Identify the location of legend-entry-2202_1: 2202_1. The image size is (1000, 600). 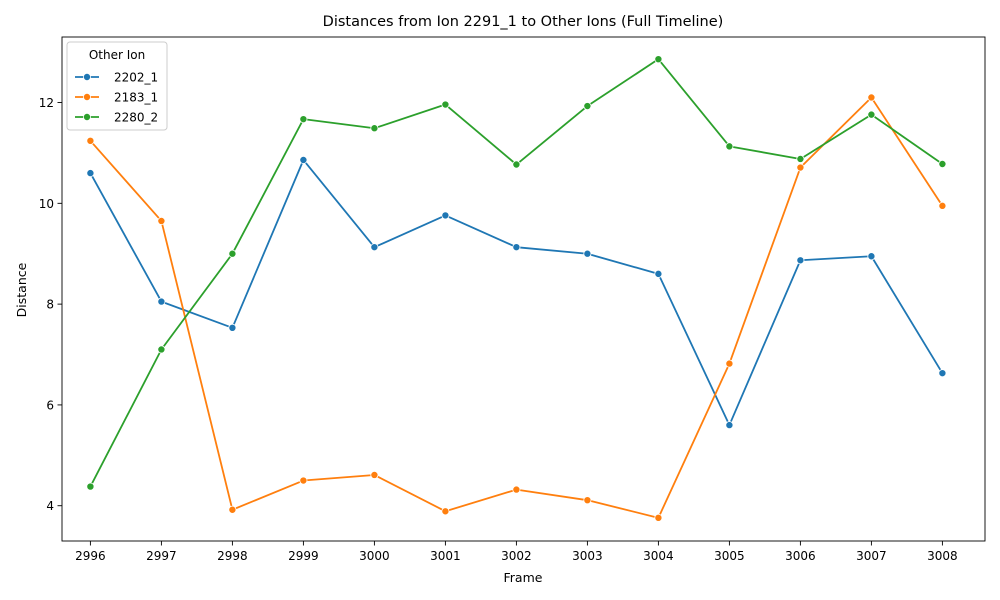
(136, 78).